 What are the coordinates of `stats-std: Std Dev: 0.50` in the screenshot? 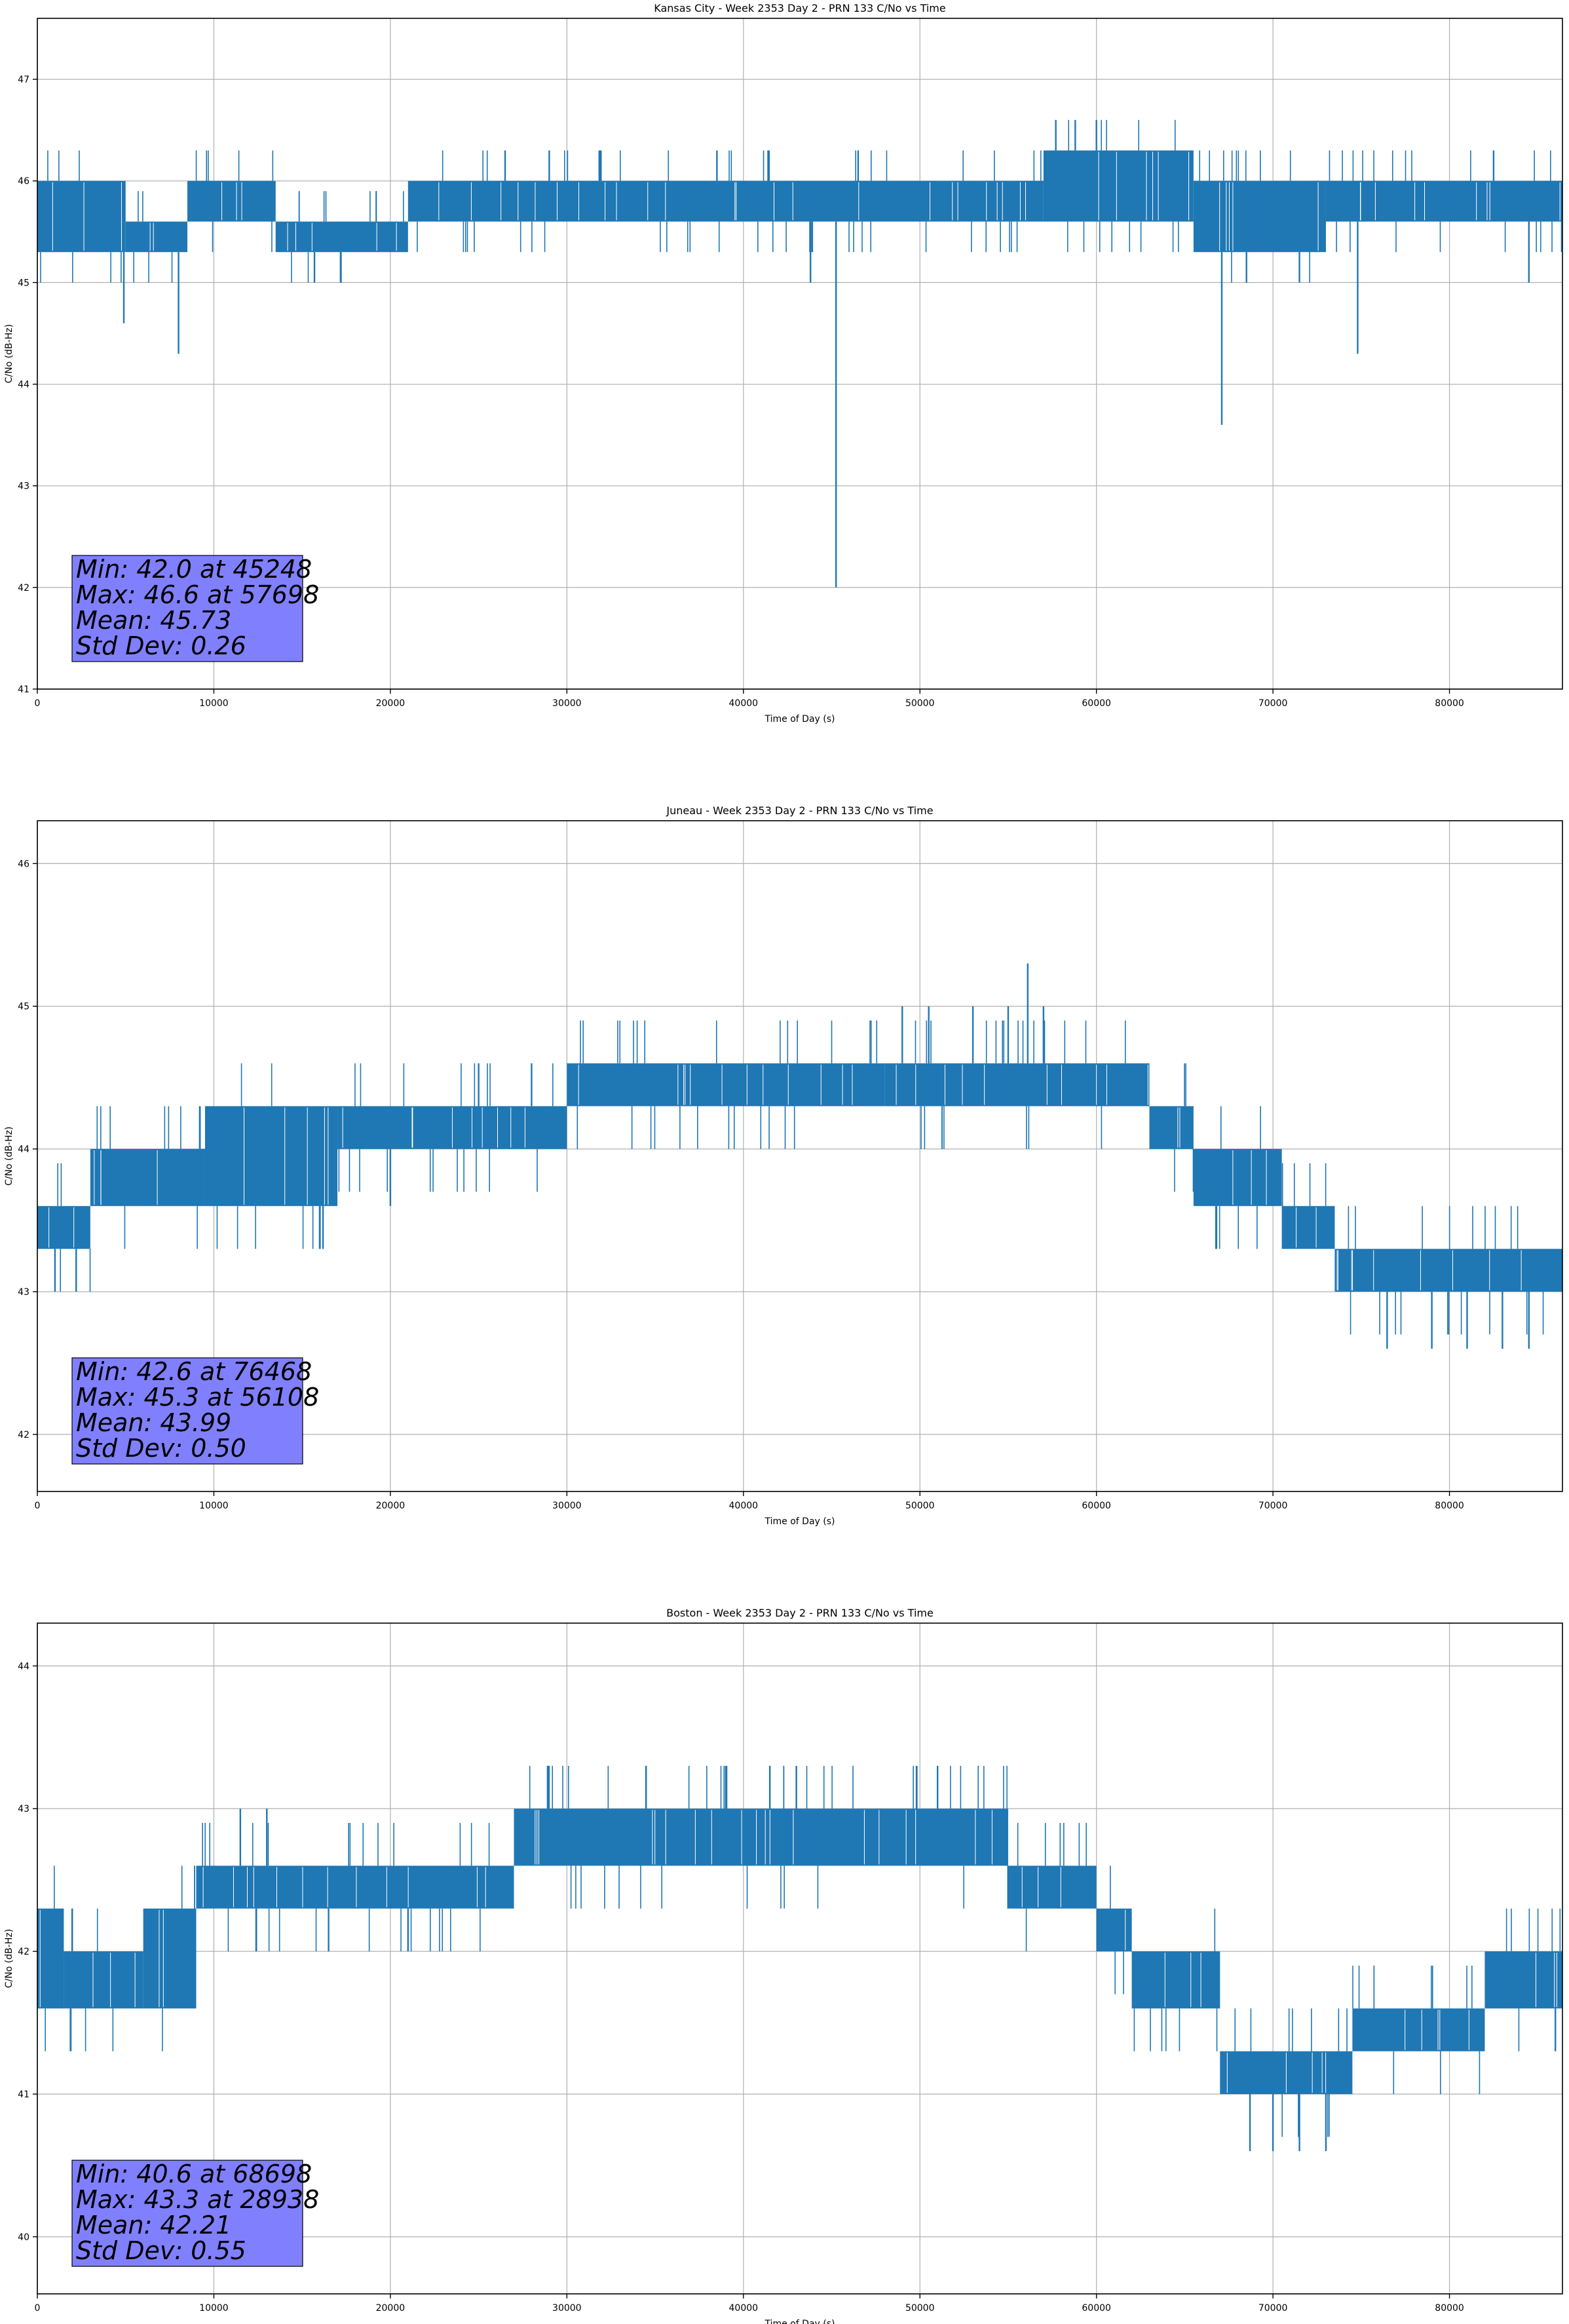 It's located at (161, 1448).